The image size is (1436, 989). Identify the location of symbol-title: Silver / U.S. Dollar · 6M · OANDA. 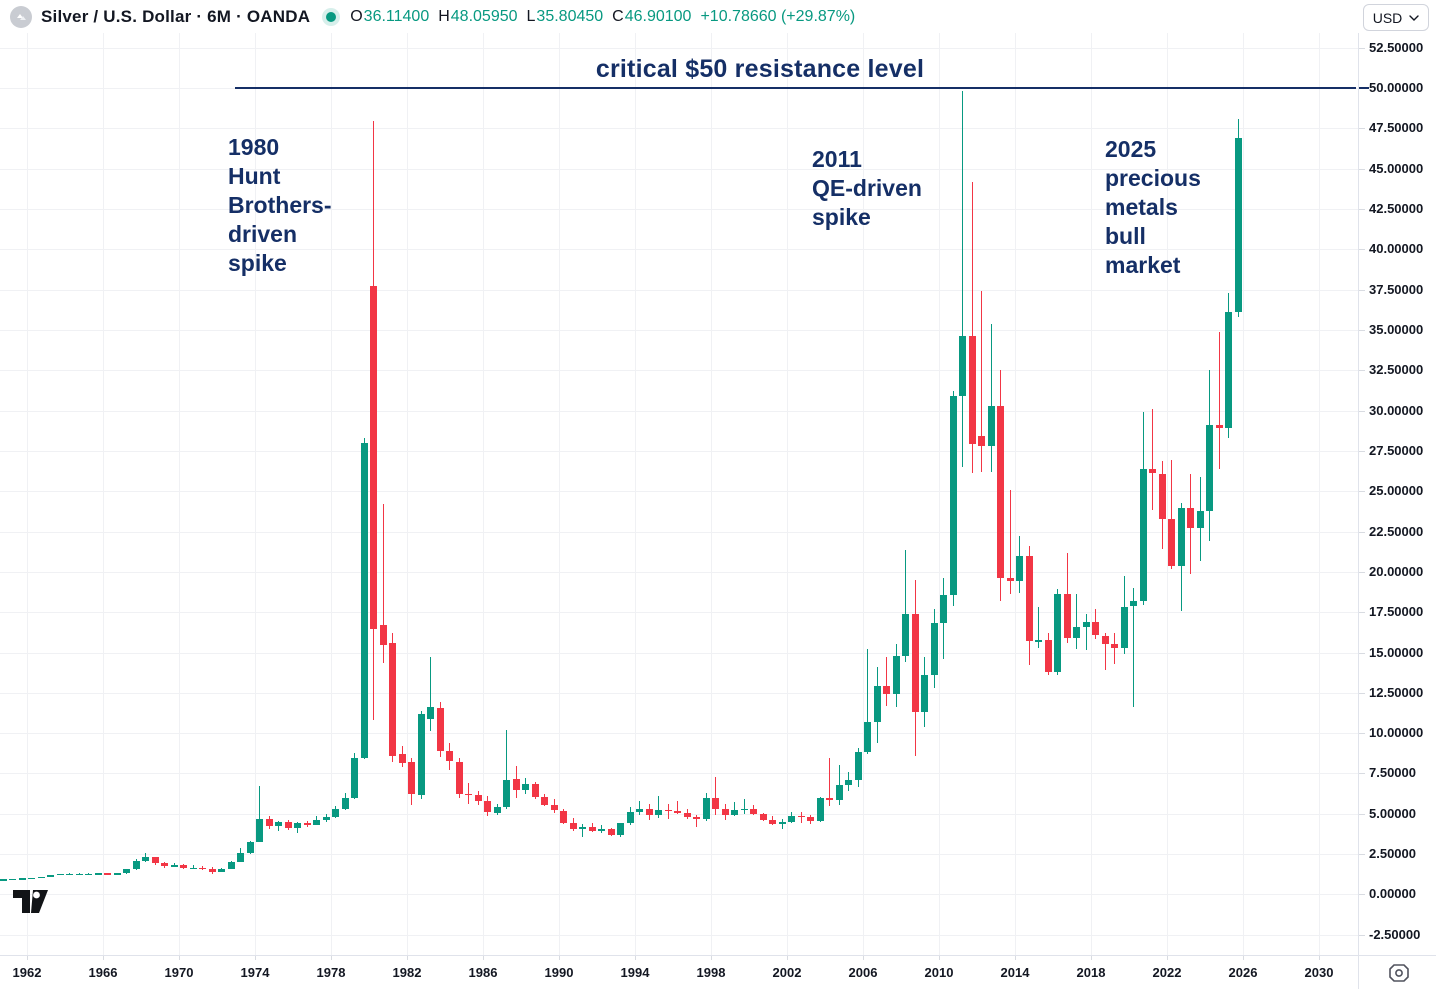
(176, 16).